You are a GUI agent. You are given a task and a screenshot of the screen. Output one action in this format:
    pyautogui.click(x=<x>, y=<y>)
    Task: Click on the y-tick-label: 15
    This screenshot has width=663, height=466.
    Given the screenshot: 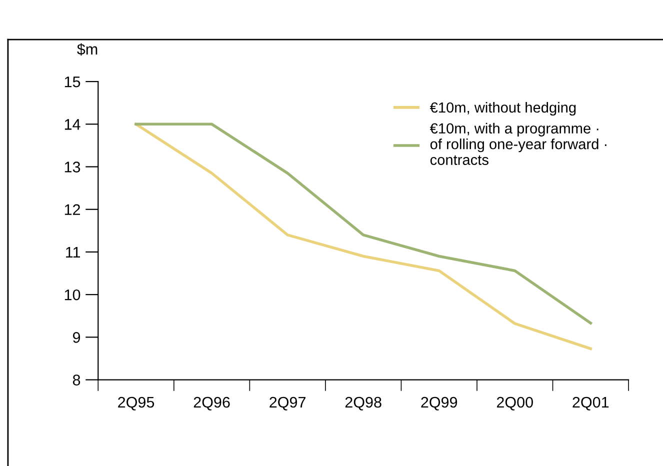 What is the action you would take?
    pyautogui.click(x=72, y=82)
    